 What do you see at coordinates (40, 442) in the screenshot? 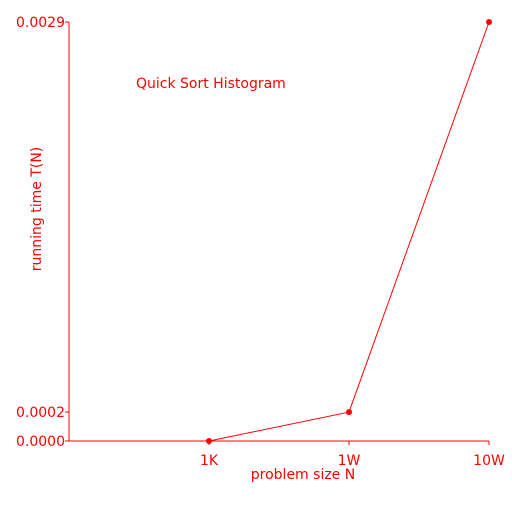
I see `y-tick-label: 0.0000` at bounding box center [40, 442].